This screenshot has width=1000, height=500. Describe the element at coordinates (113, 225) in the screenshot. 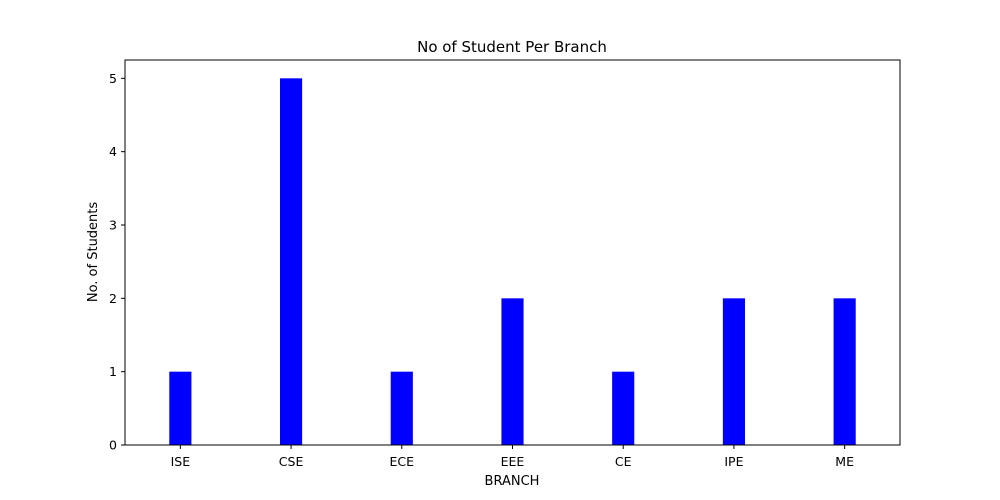

I see `y-tick-label: 3` at that location.